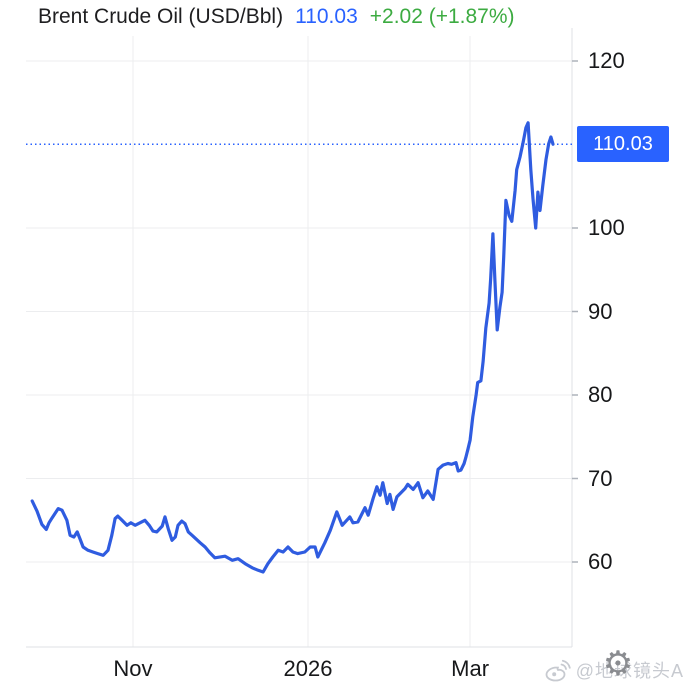 The height and width of the screenshot is (689, 690). Describe the element at coordinates (470, 668) in the screenshot. I see `time-scale-label: Mar` at that location.